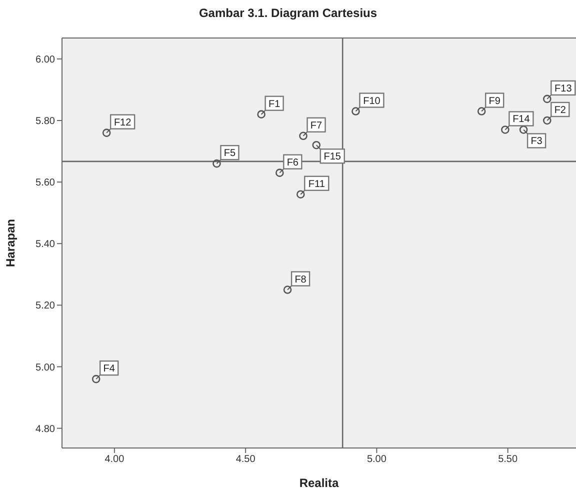 The width and height of the screenshot is (576, 489). What do you see at coordinates (376, 460) in the screenshot?
I see `x-tick-label: 5.00` at bounding box center [376, 460].